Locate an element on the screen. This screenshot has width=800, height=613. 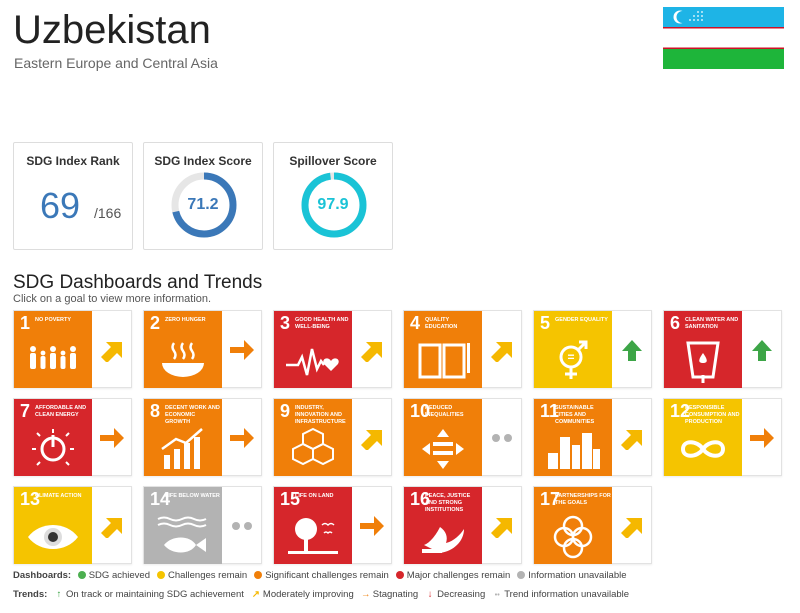
goal-number: 3 is located at coordinates (285, 323).